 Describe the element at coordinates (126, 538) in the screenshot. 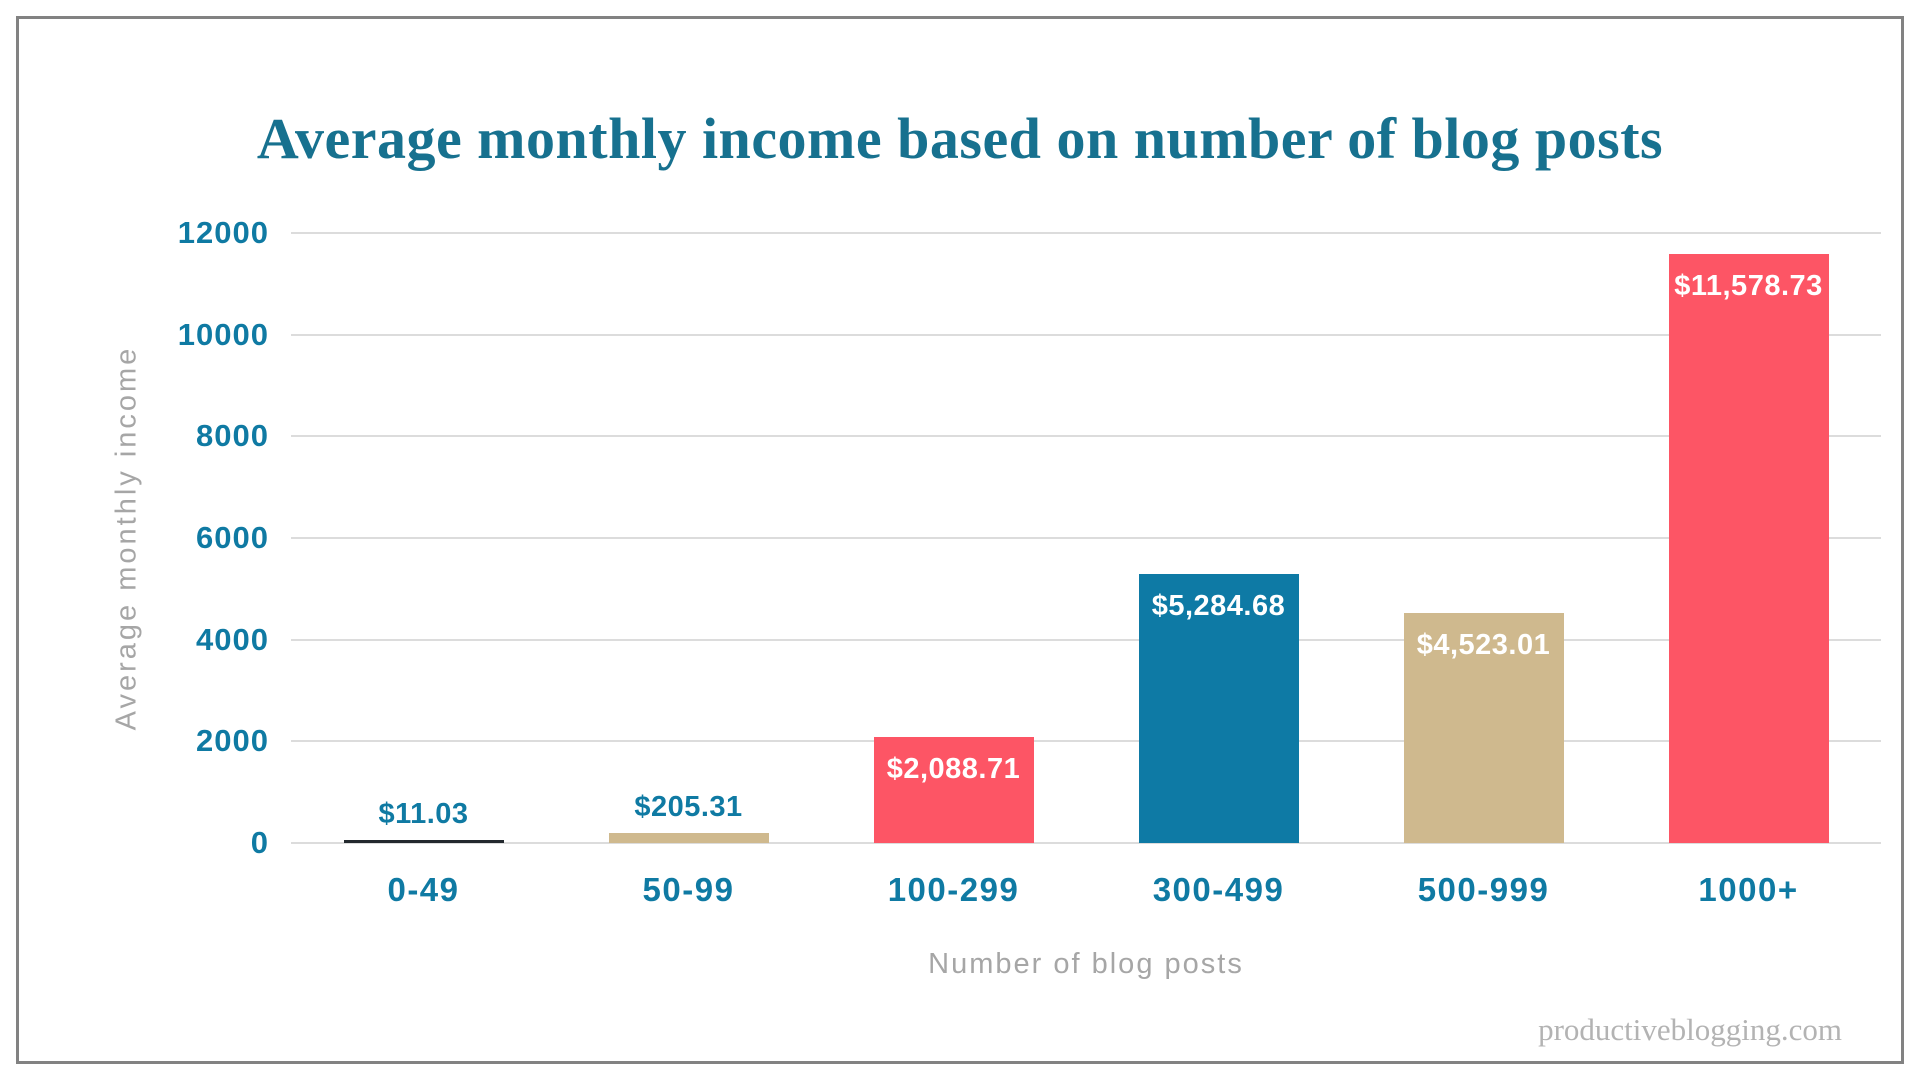

I see `y-axis-title: Average monthly income` at that location.